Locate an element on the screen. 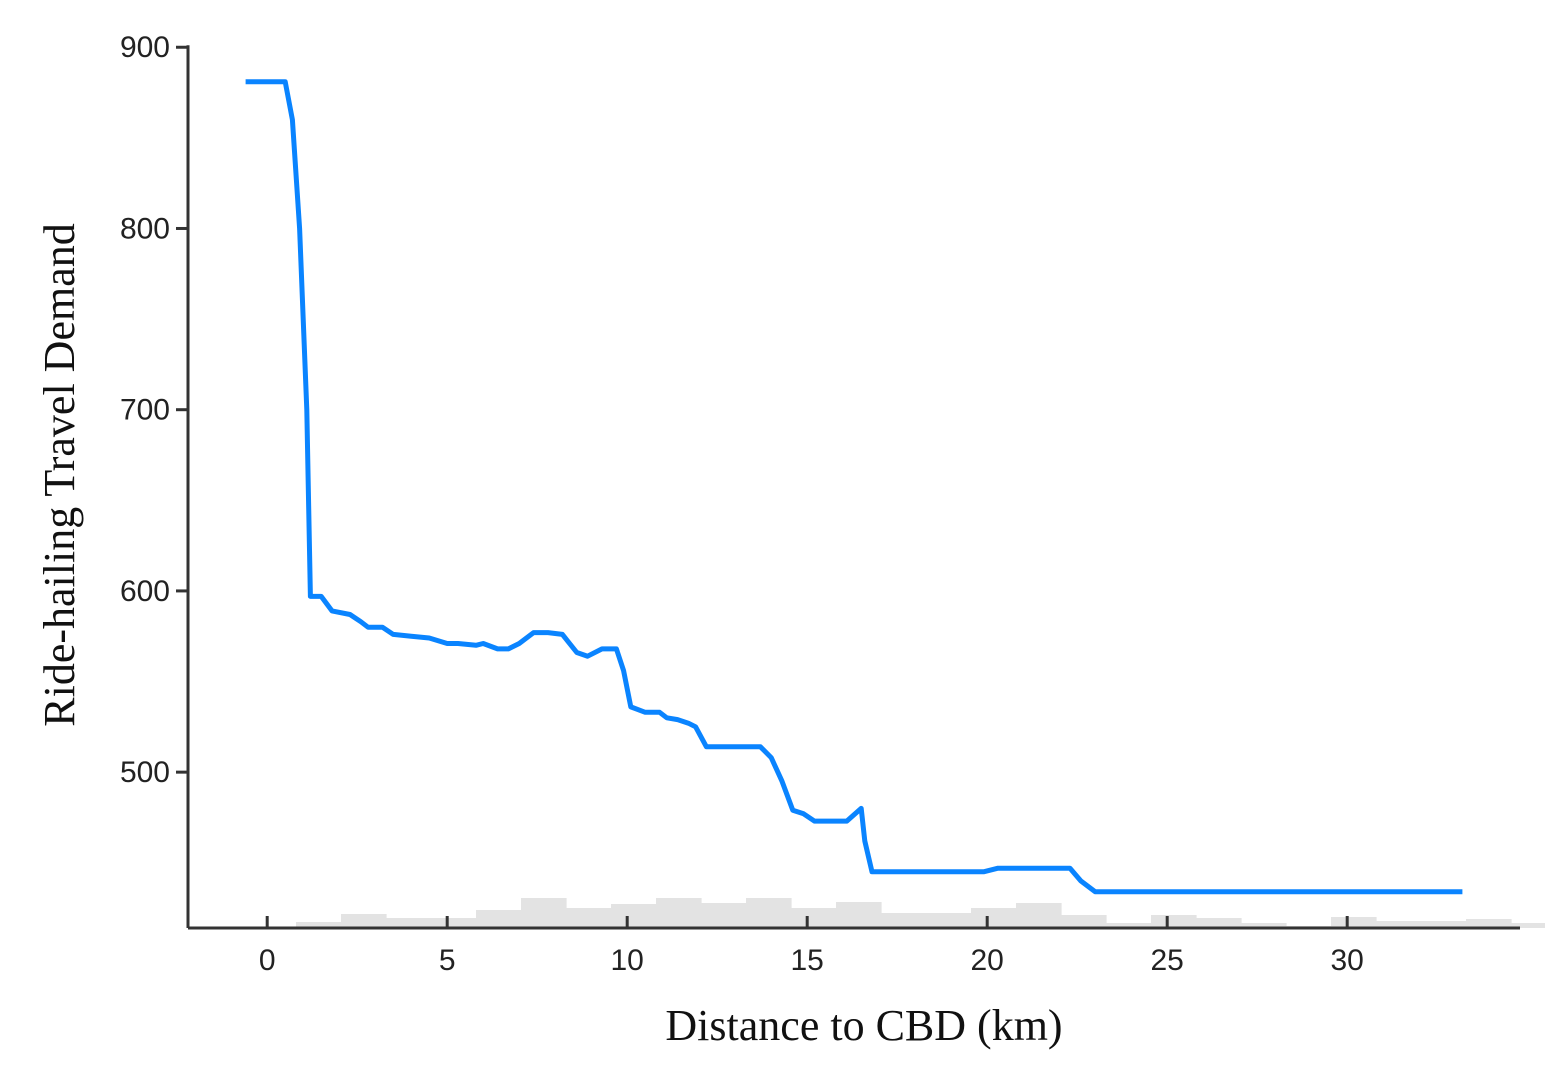 This screenshot has height=1075, width=1545. y-tick-label: 900 is located at coordinates (145, 47).